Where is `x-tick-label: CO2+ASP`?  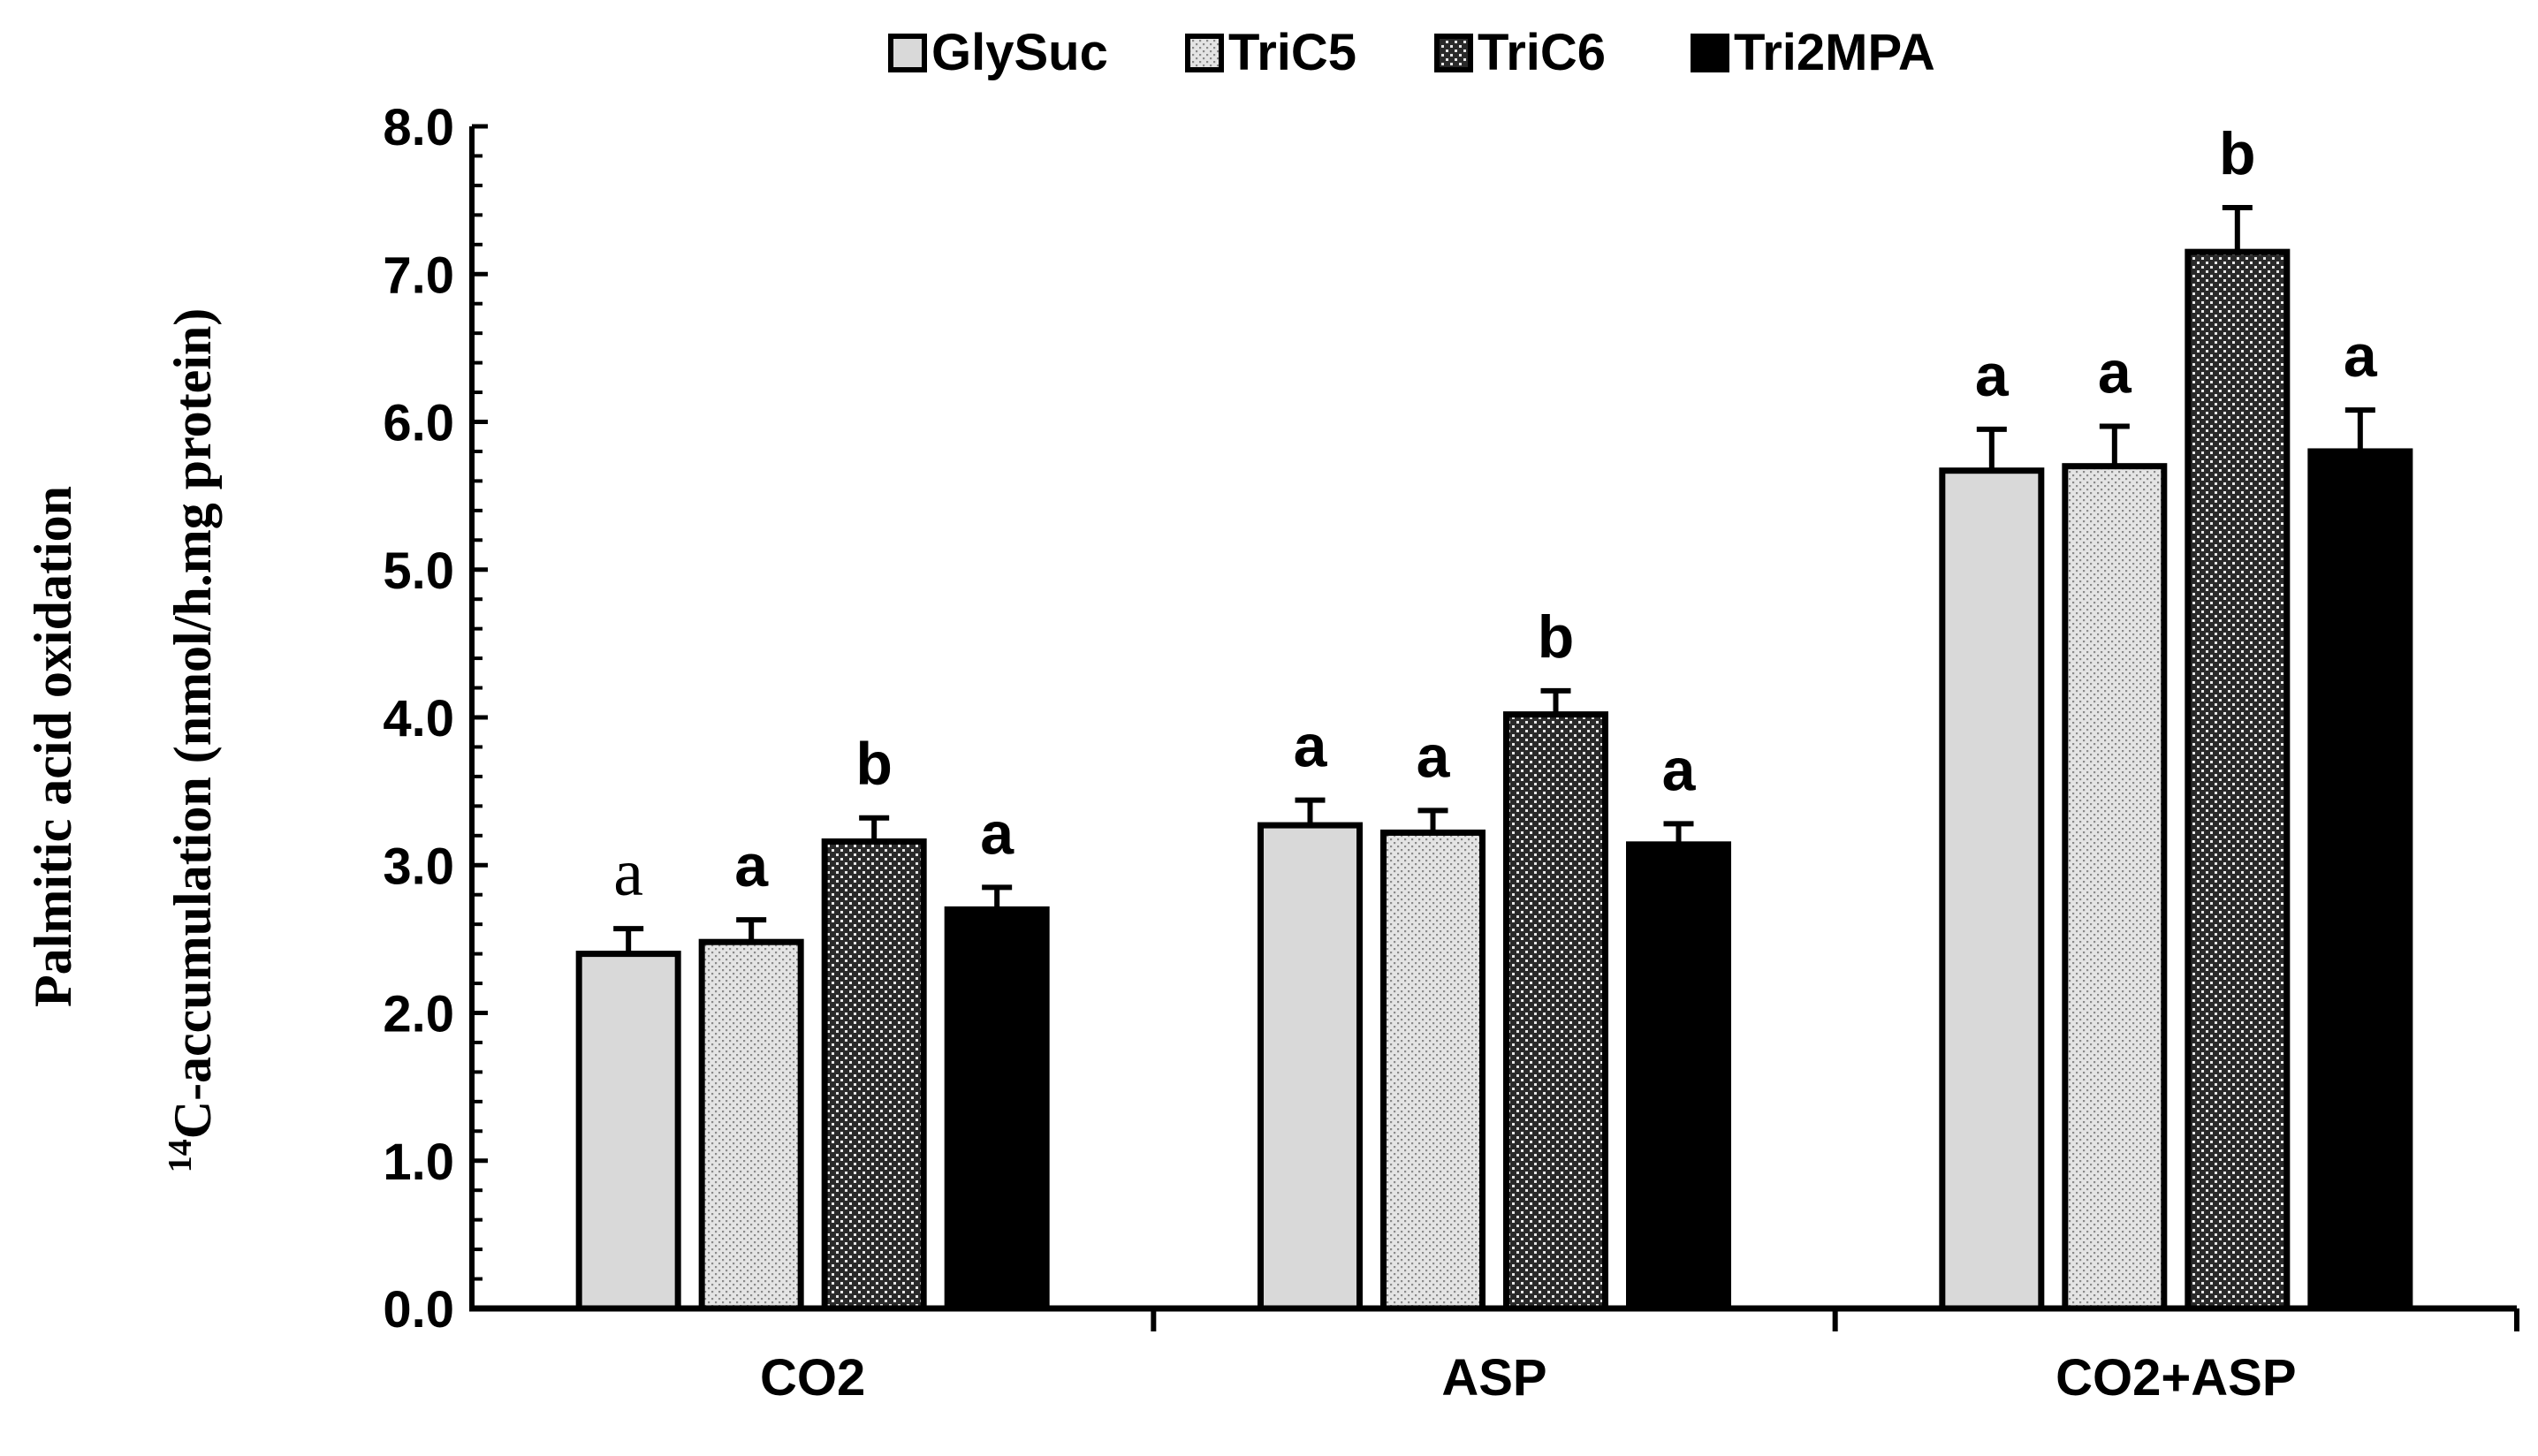 x-tick-label: CO2+ASP is located at coordinates (2175, 1378).